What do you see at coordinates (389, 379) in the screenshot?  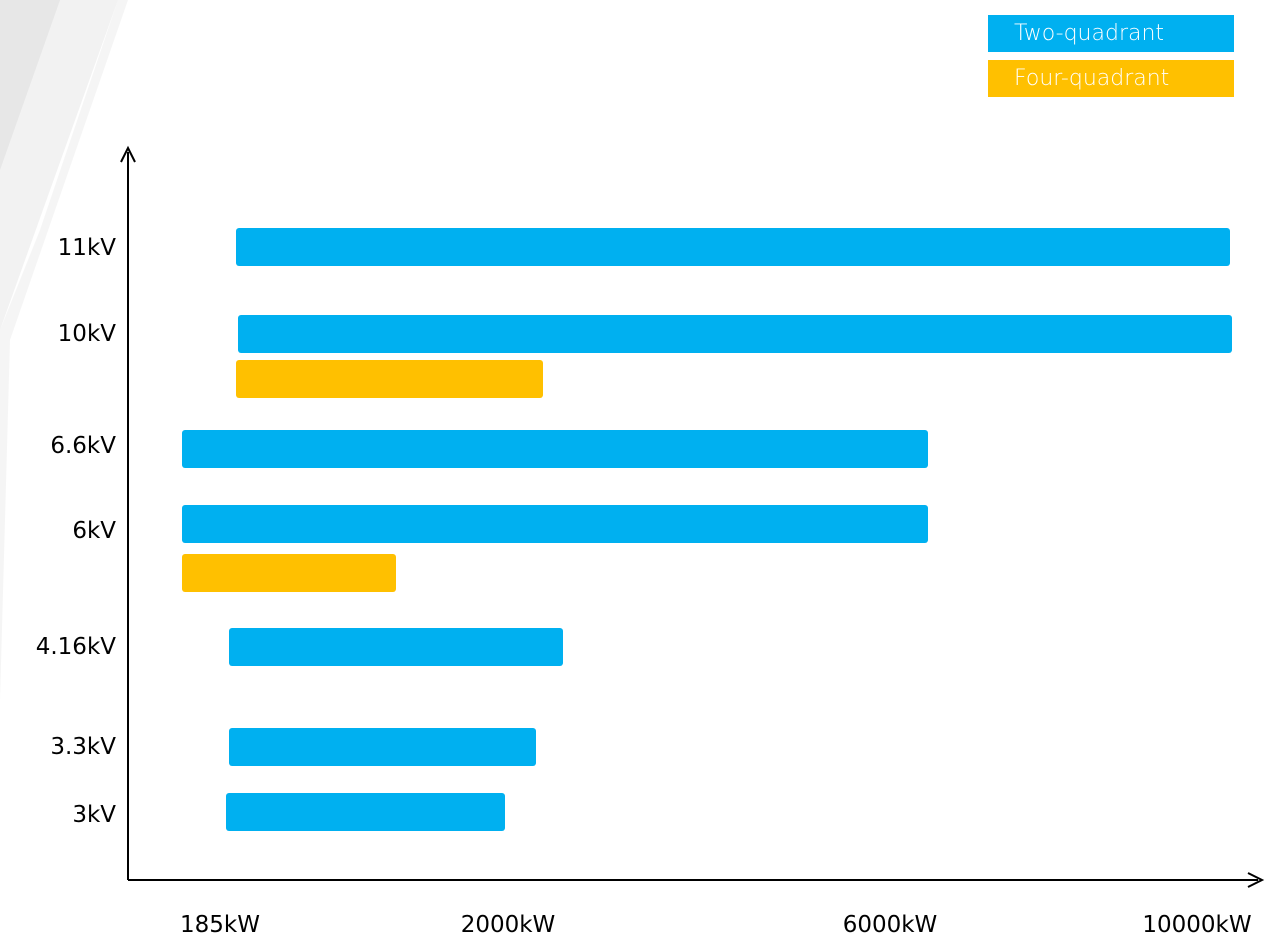 I see `bar-four-quadrant-10kv` at bounding box center [389, 379].